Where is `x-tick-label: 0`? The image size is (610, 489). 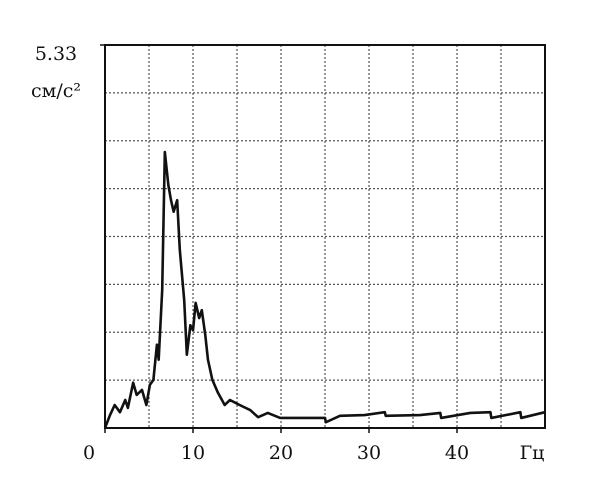 x-tick-label: 0 is located at coordinates (89, 453).